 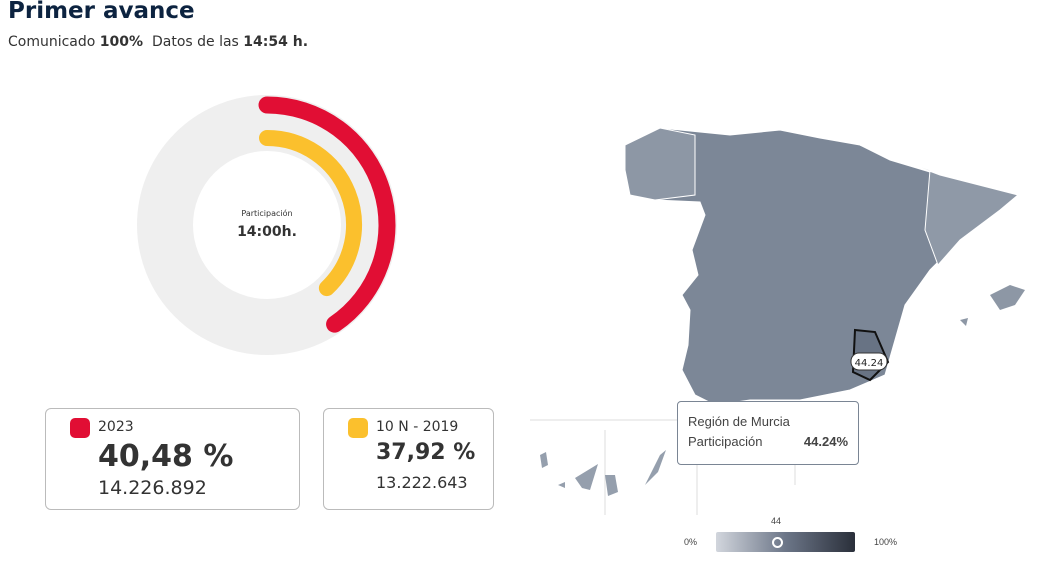 What do you see at coordinates (1007, 297) in the screenshot?
I see `region-baleares` at bounding box center [1007, 297].